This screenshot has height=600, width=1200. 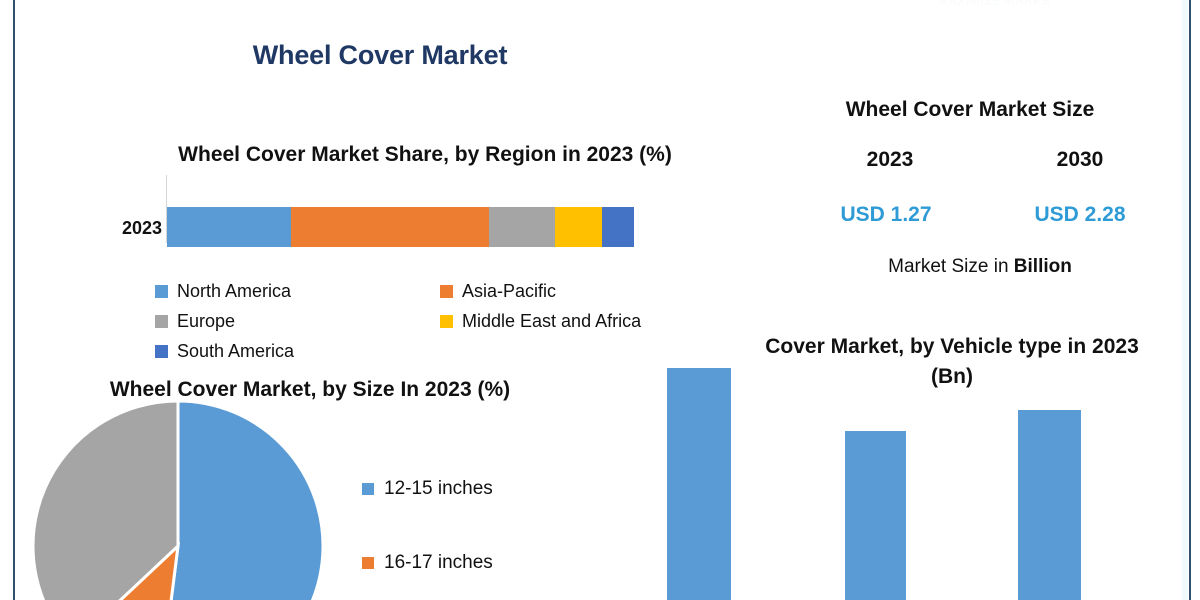 I want to click on pie-chart-title: Wheel Cover Market, by Size In 2023 (%), so click(x=310, y=389).